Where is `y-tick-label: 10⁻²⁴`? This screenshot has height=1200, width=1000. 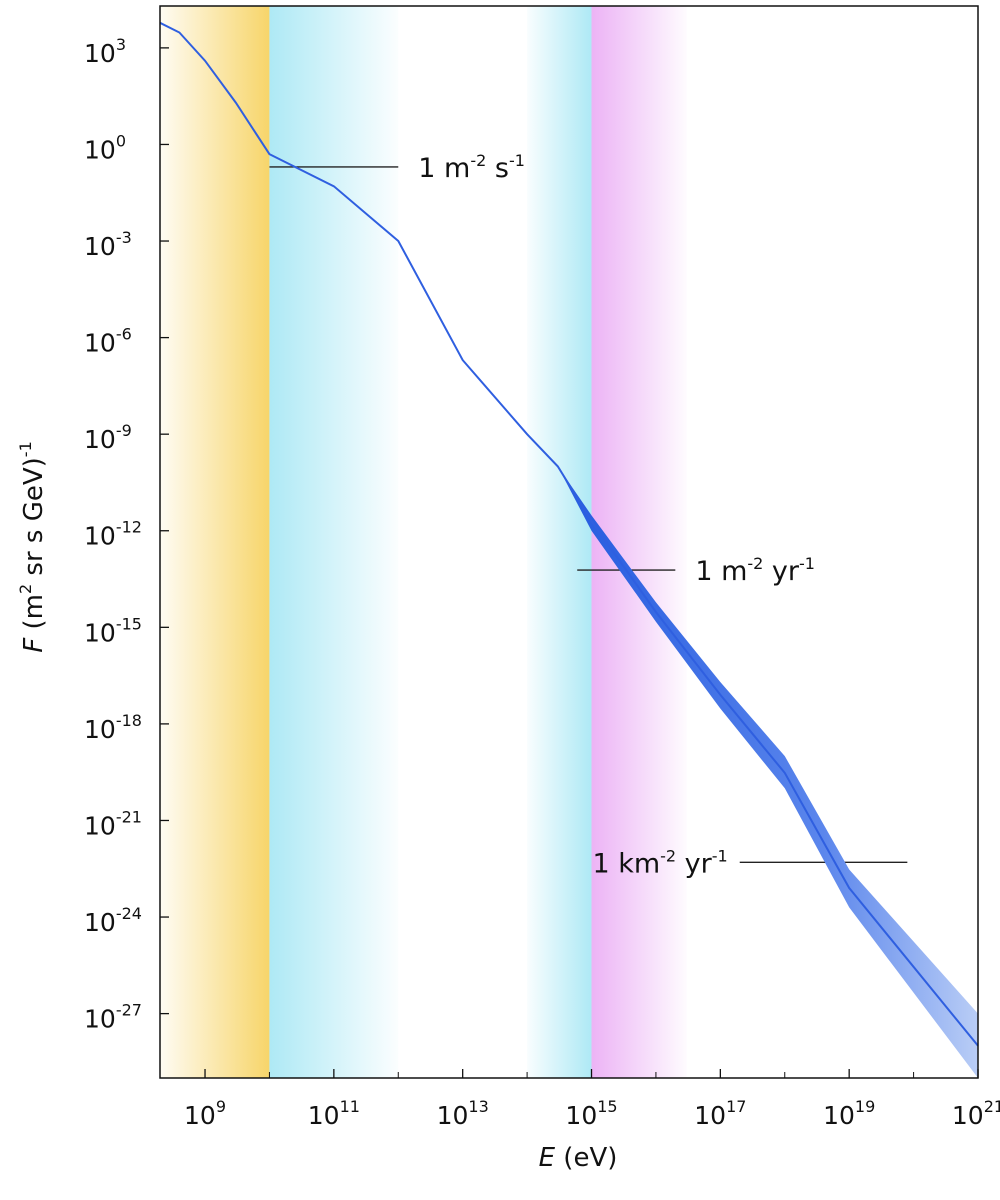
y-tick-label: 10⁻²⁴ is located at coordinates (113, 920).